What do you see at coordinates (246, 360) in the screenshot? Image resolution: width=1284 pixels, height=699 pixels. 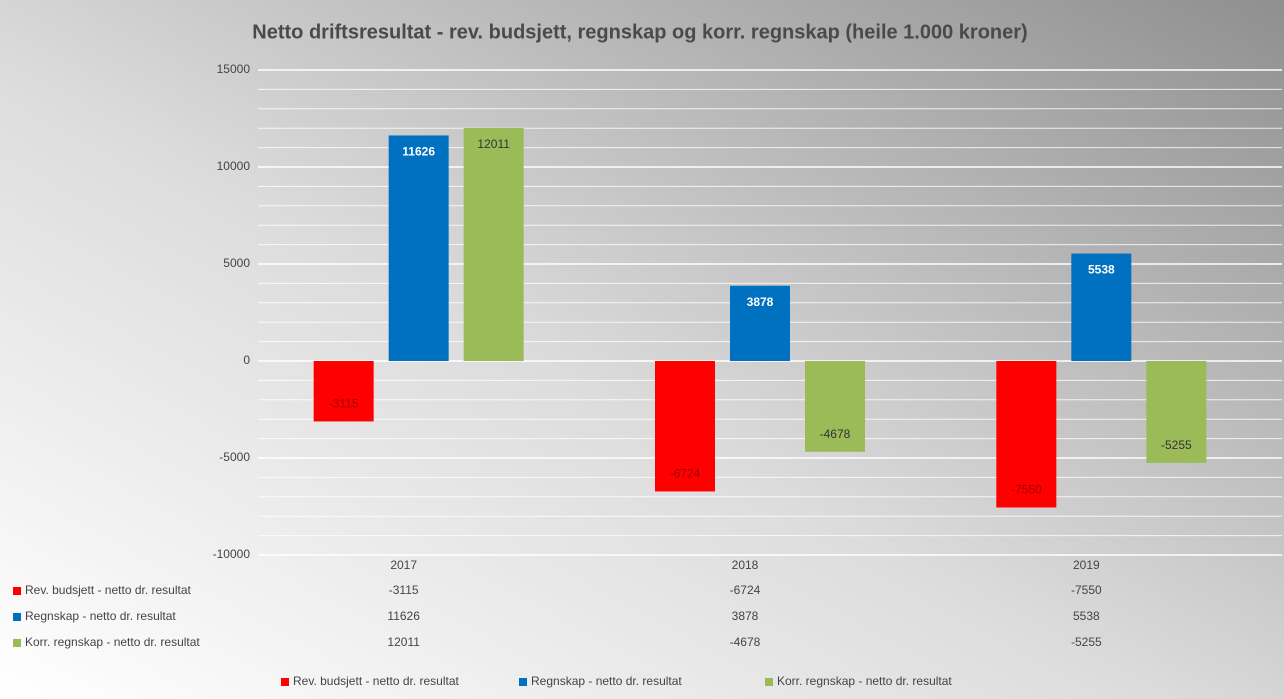 I see `y-tick-label: 0` at bounding box center [246, 360].